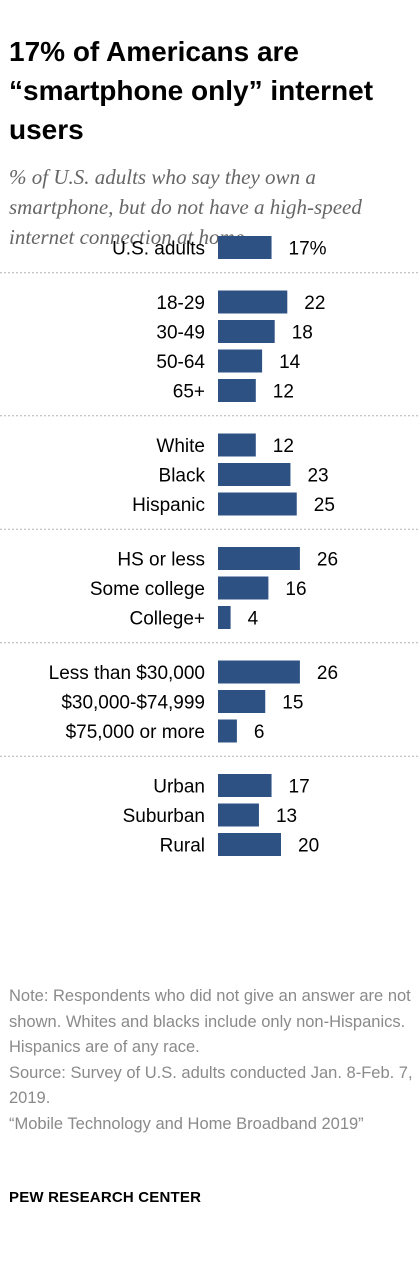 Image resolution: width=418 pixels, height=1278 pixels. What do you see at coordinates (290, 362) in the screenshot?
I see `value-label: 14` at bounding box center [290, 362].